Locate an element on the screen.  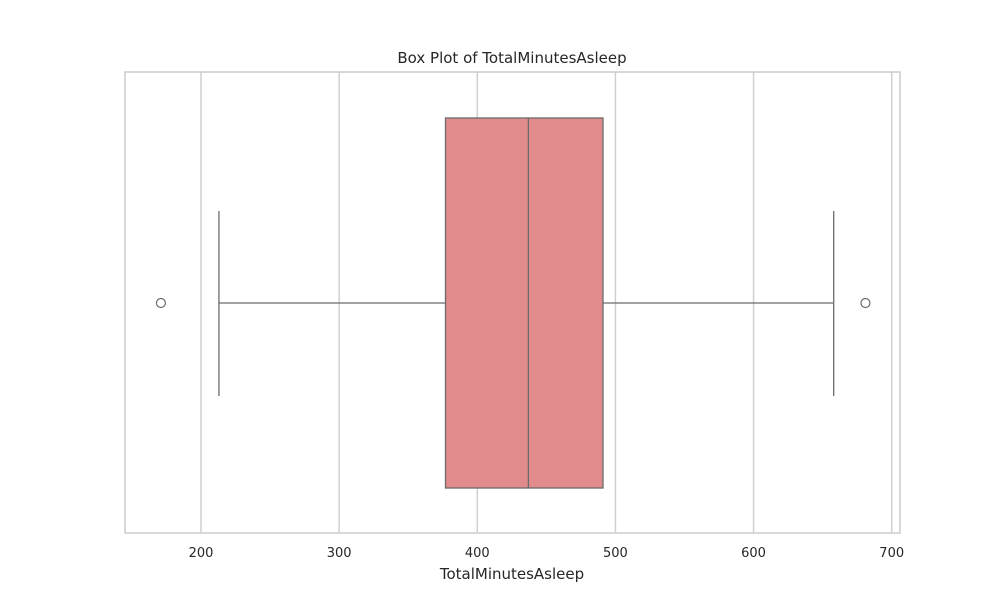
chart-title: Box Plot of TotalMinutesAsleep is located at coordinates (511, 58).